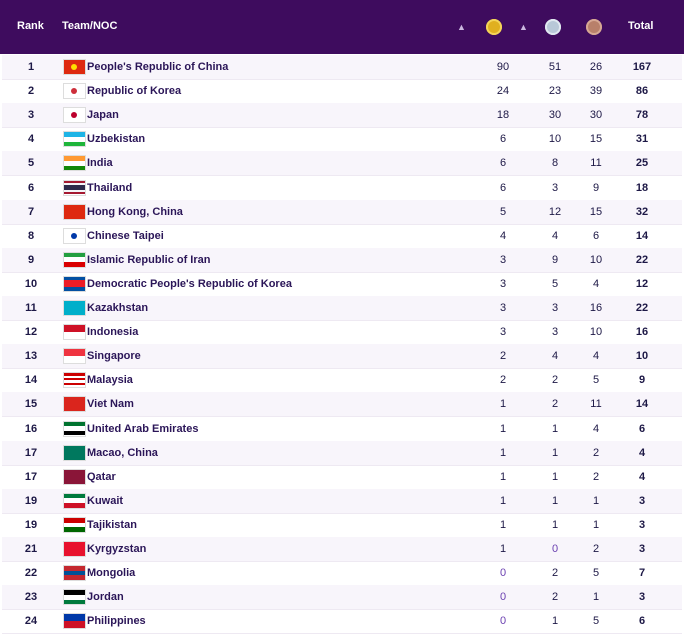 The image size is (684, 636). Describe the element at coordinates (555, 476) in the screenshot. I see `silver-cell: 1` at that location.